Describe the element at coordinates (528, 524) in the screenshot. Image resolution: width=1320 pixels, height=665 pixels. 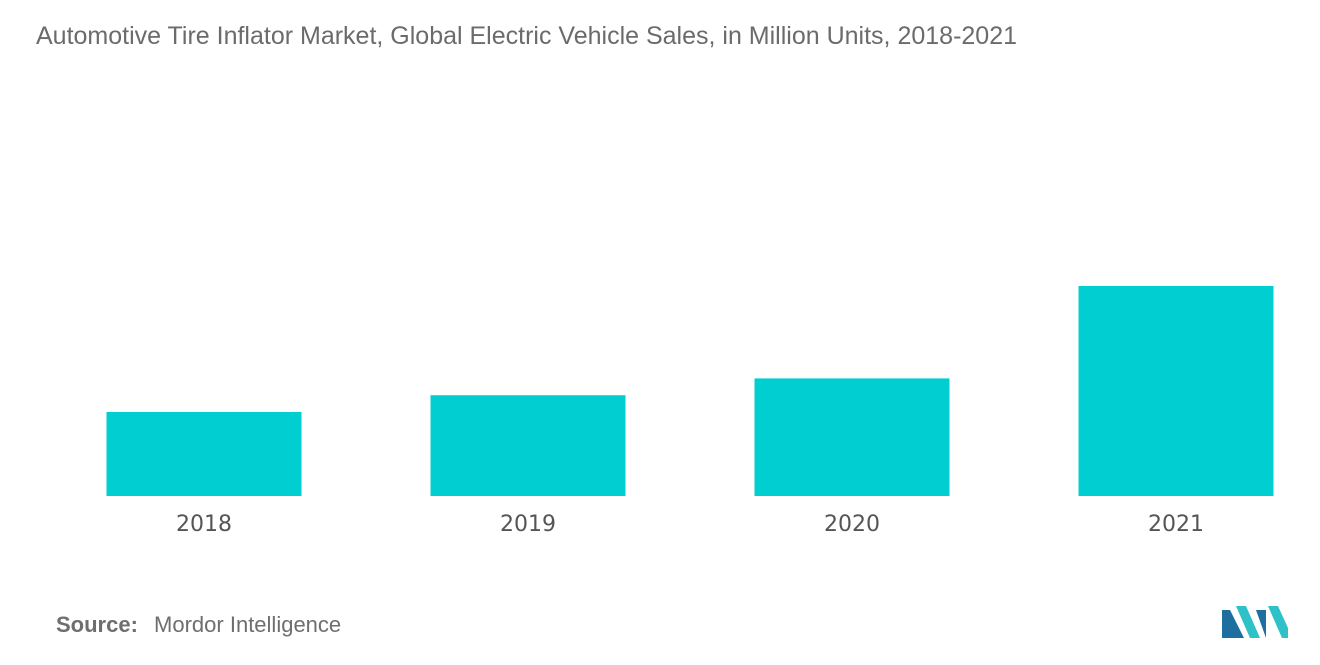
I see `x-tick-label-2019: 2019` at that location.